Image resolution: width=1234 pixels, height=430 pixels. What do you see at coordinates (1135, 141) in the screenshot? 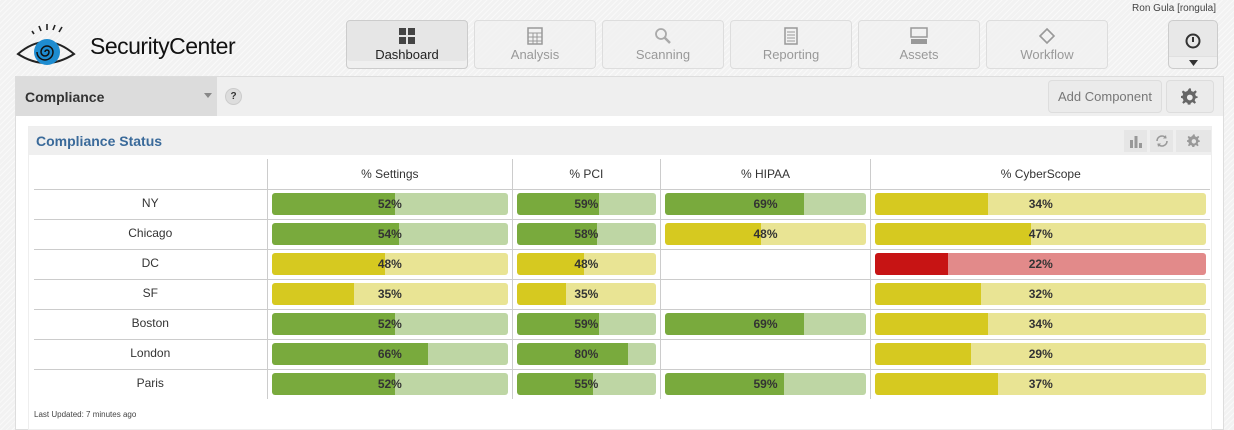
I see `chart-view-button` at bounding box center [1135, 141].